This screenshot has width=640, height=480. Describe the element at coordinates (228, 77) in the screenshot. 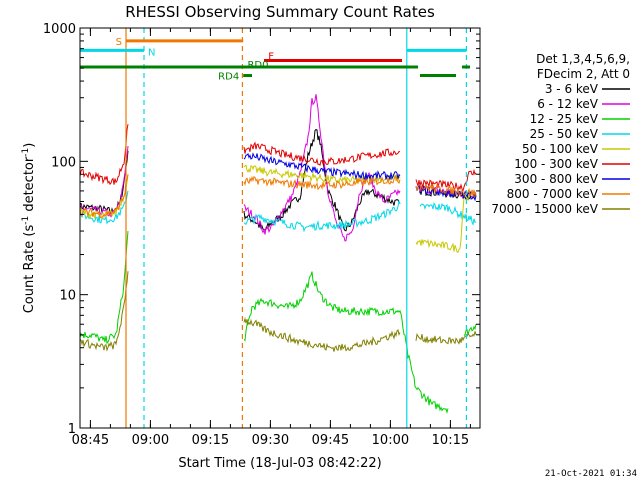

I see `state-bar-label-6: RD4` at that location.